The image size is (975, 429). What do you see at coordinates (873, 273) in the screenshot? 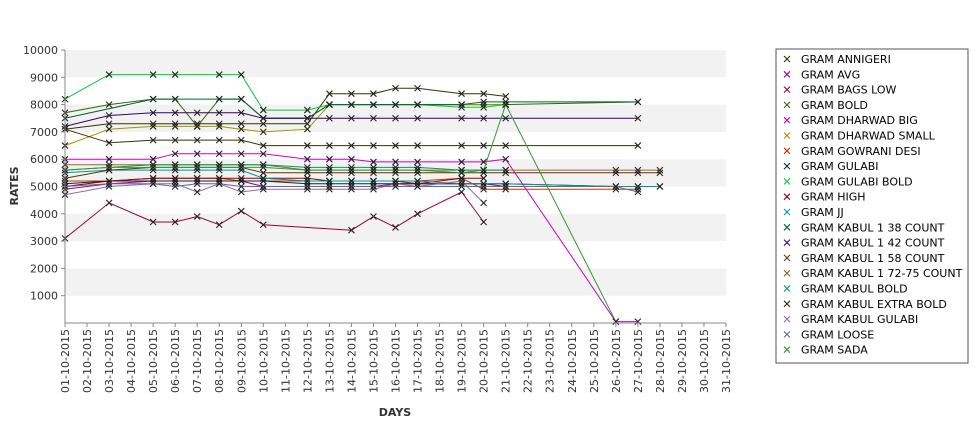
I see `legend-item: GRAM KABUL 1 72-75 COUNT` at bounding box center [873, 273].